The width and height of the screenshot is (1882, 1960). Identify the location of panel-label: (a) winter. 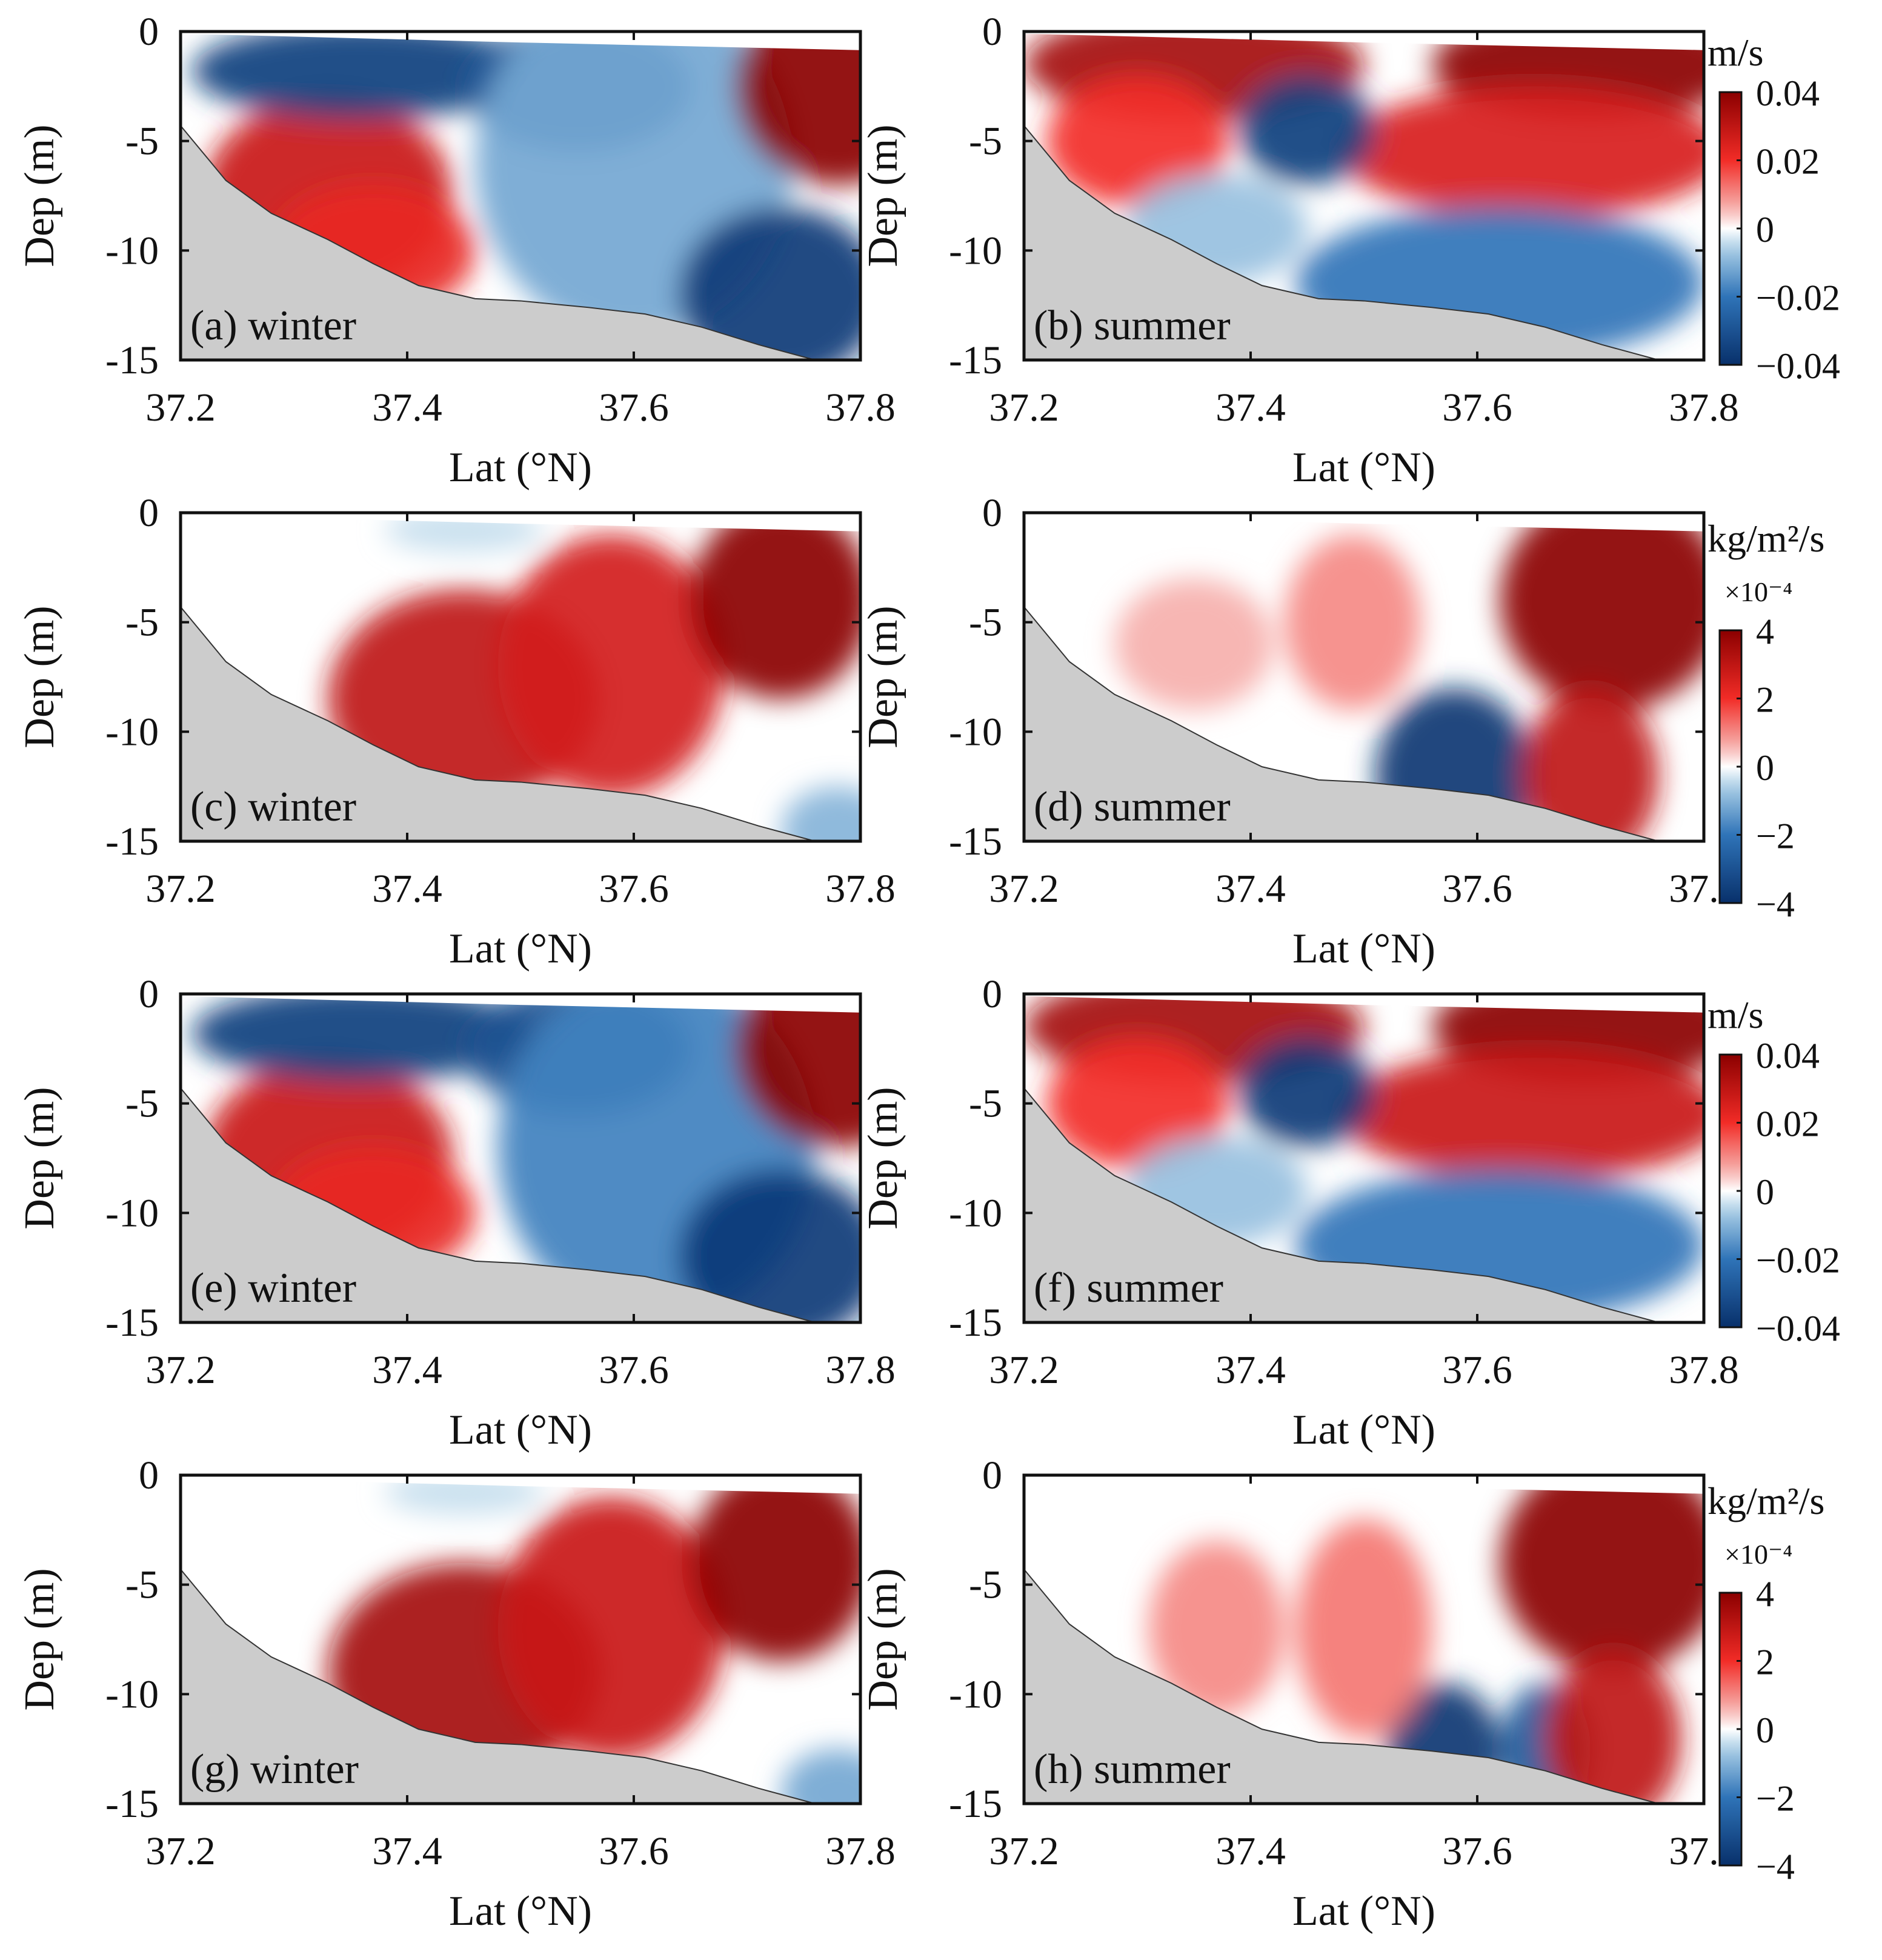
(273, 325).